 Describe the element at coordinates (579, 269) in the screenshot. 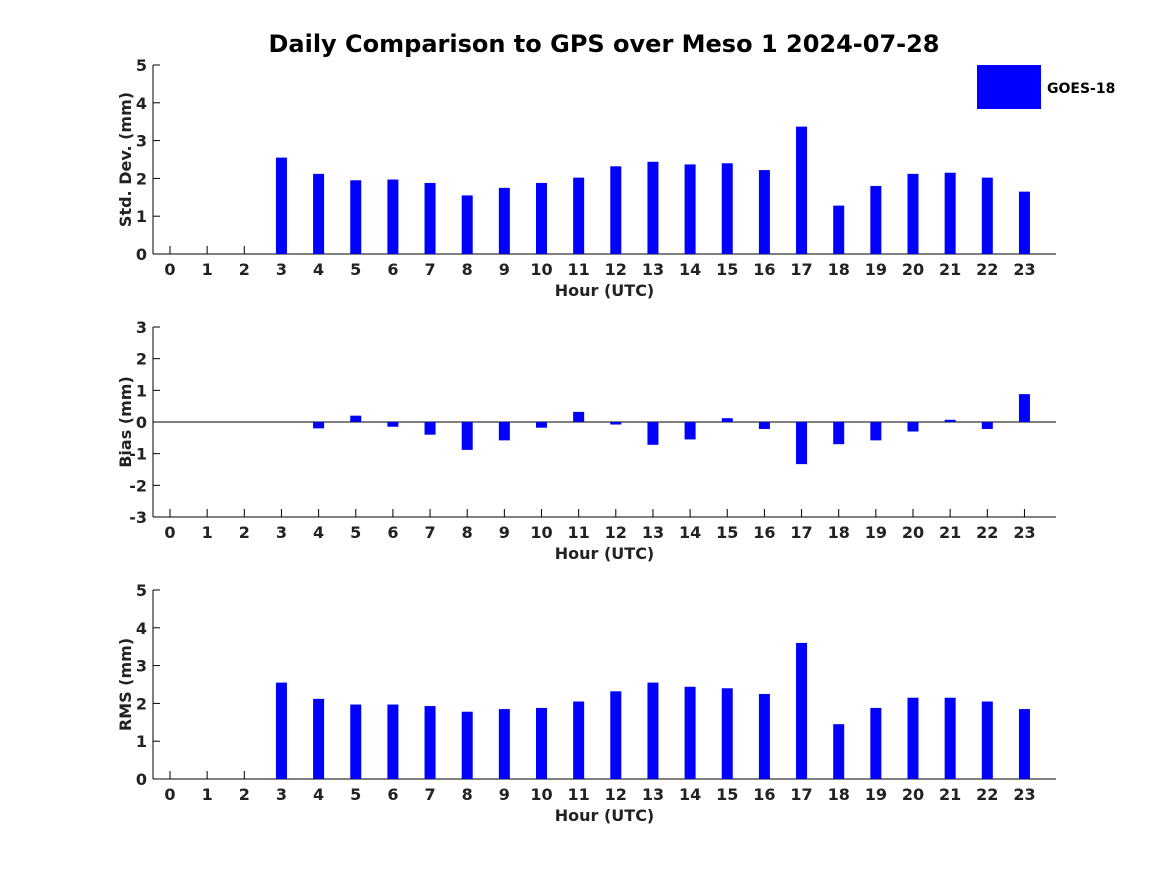

I see `x-tick-label: 11` at that location.